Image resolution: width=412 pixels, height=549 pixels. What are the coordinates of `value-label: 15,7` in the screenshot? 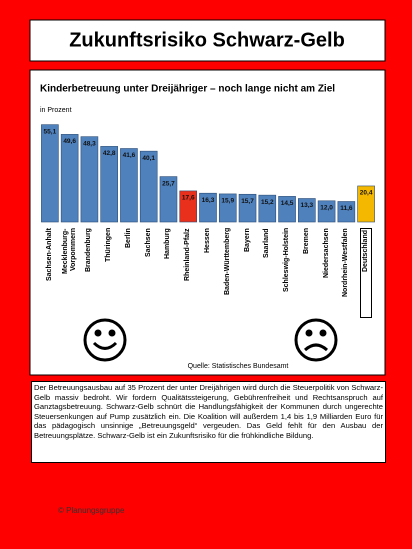 It's located at (247, 201).